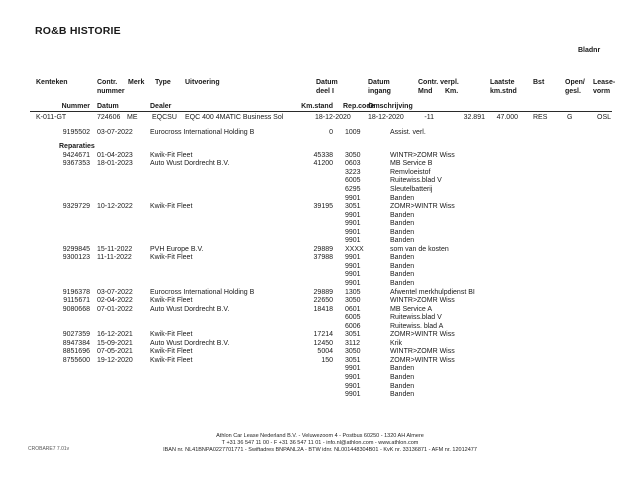 The height and width of the screenshot is (480, 640). What do you see at coordinates (115, 309) in the screenshot?
I see `repair-datum: 07-01-2022` at bounding box center [115, 309].